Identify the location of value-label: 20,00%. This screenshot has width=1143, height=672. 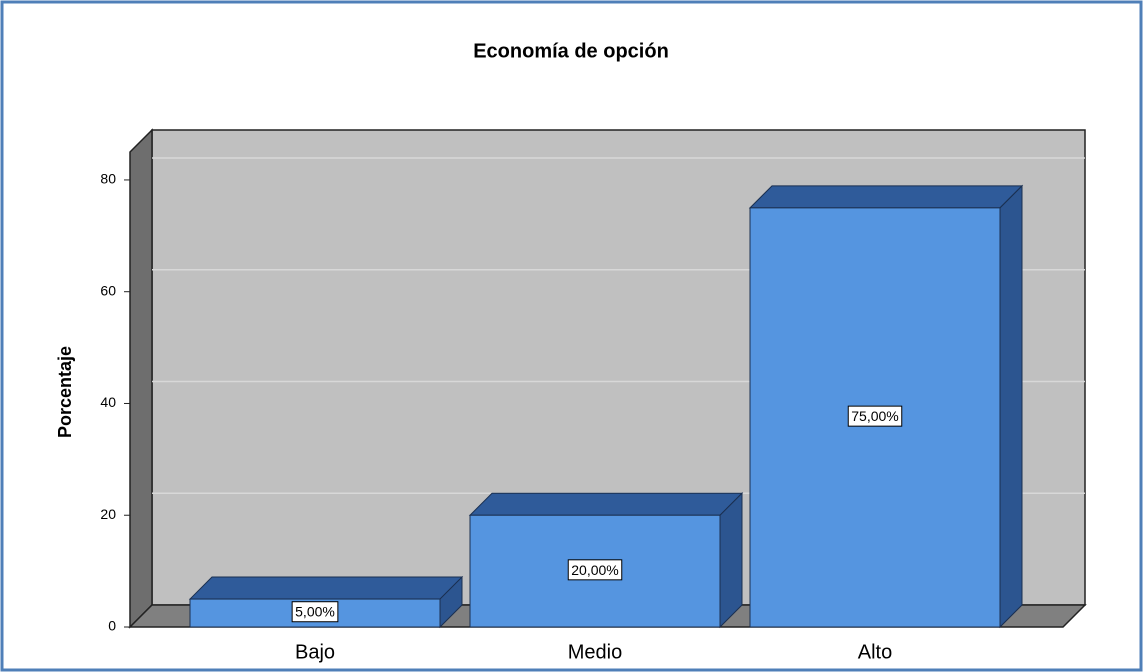
(594, 570).